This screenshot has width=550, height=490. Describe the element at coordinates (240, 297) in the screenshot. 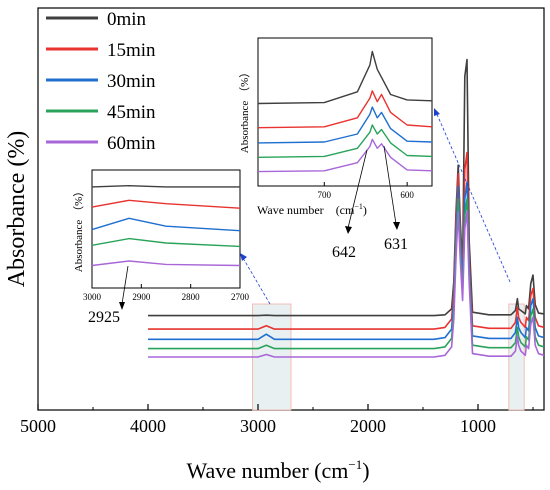

I see `inset-left-tick-label-2700: 2700` at that location.